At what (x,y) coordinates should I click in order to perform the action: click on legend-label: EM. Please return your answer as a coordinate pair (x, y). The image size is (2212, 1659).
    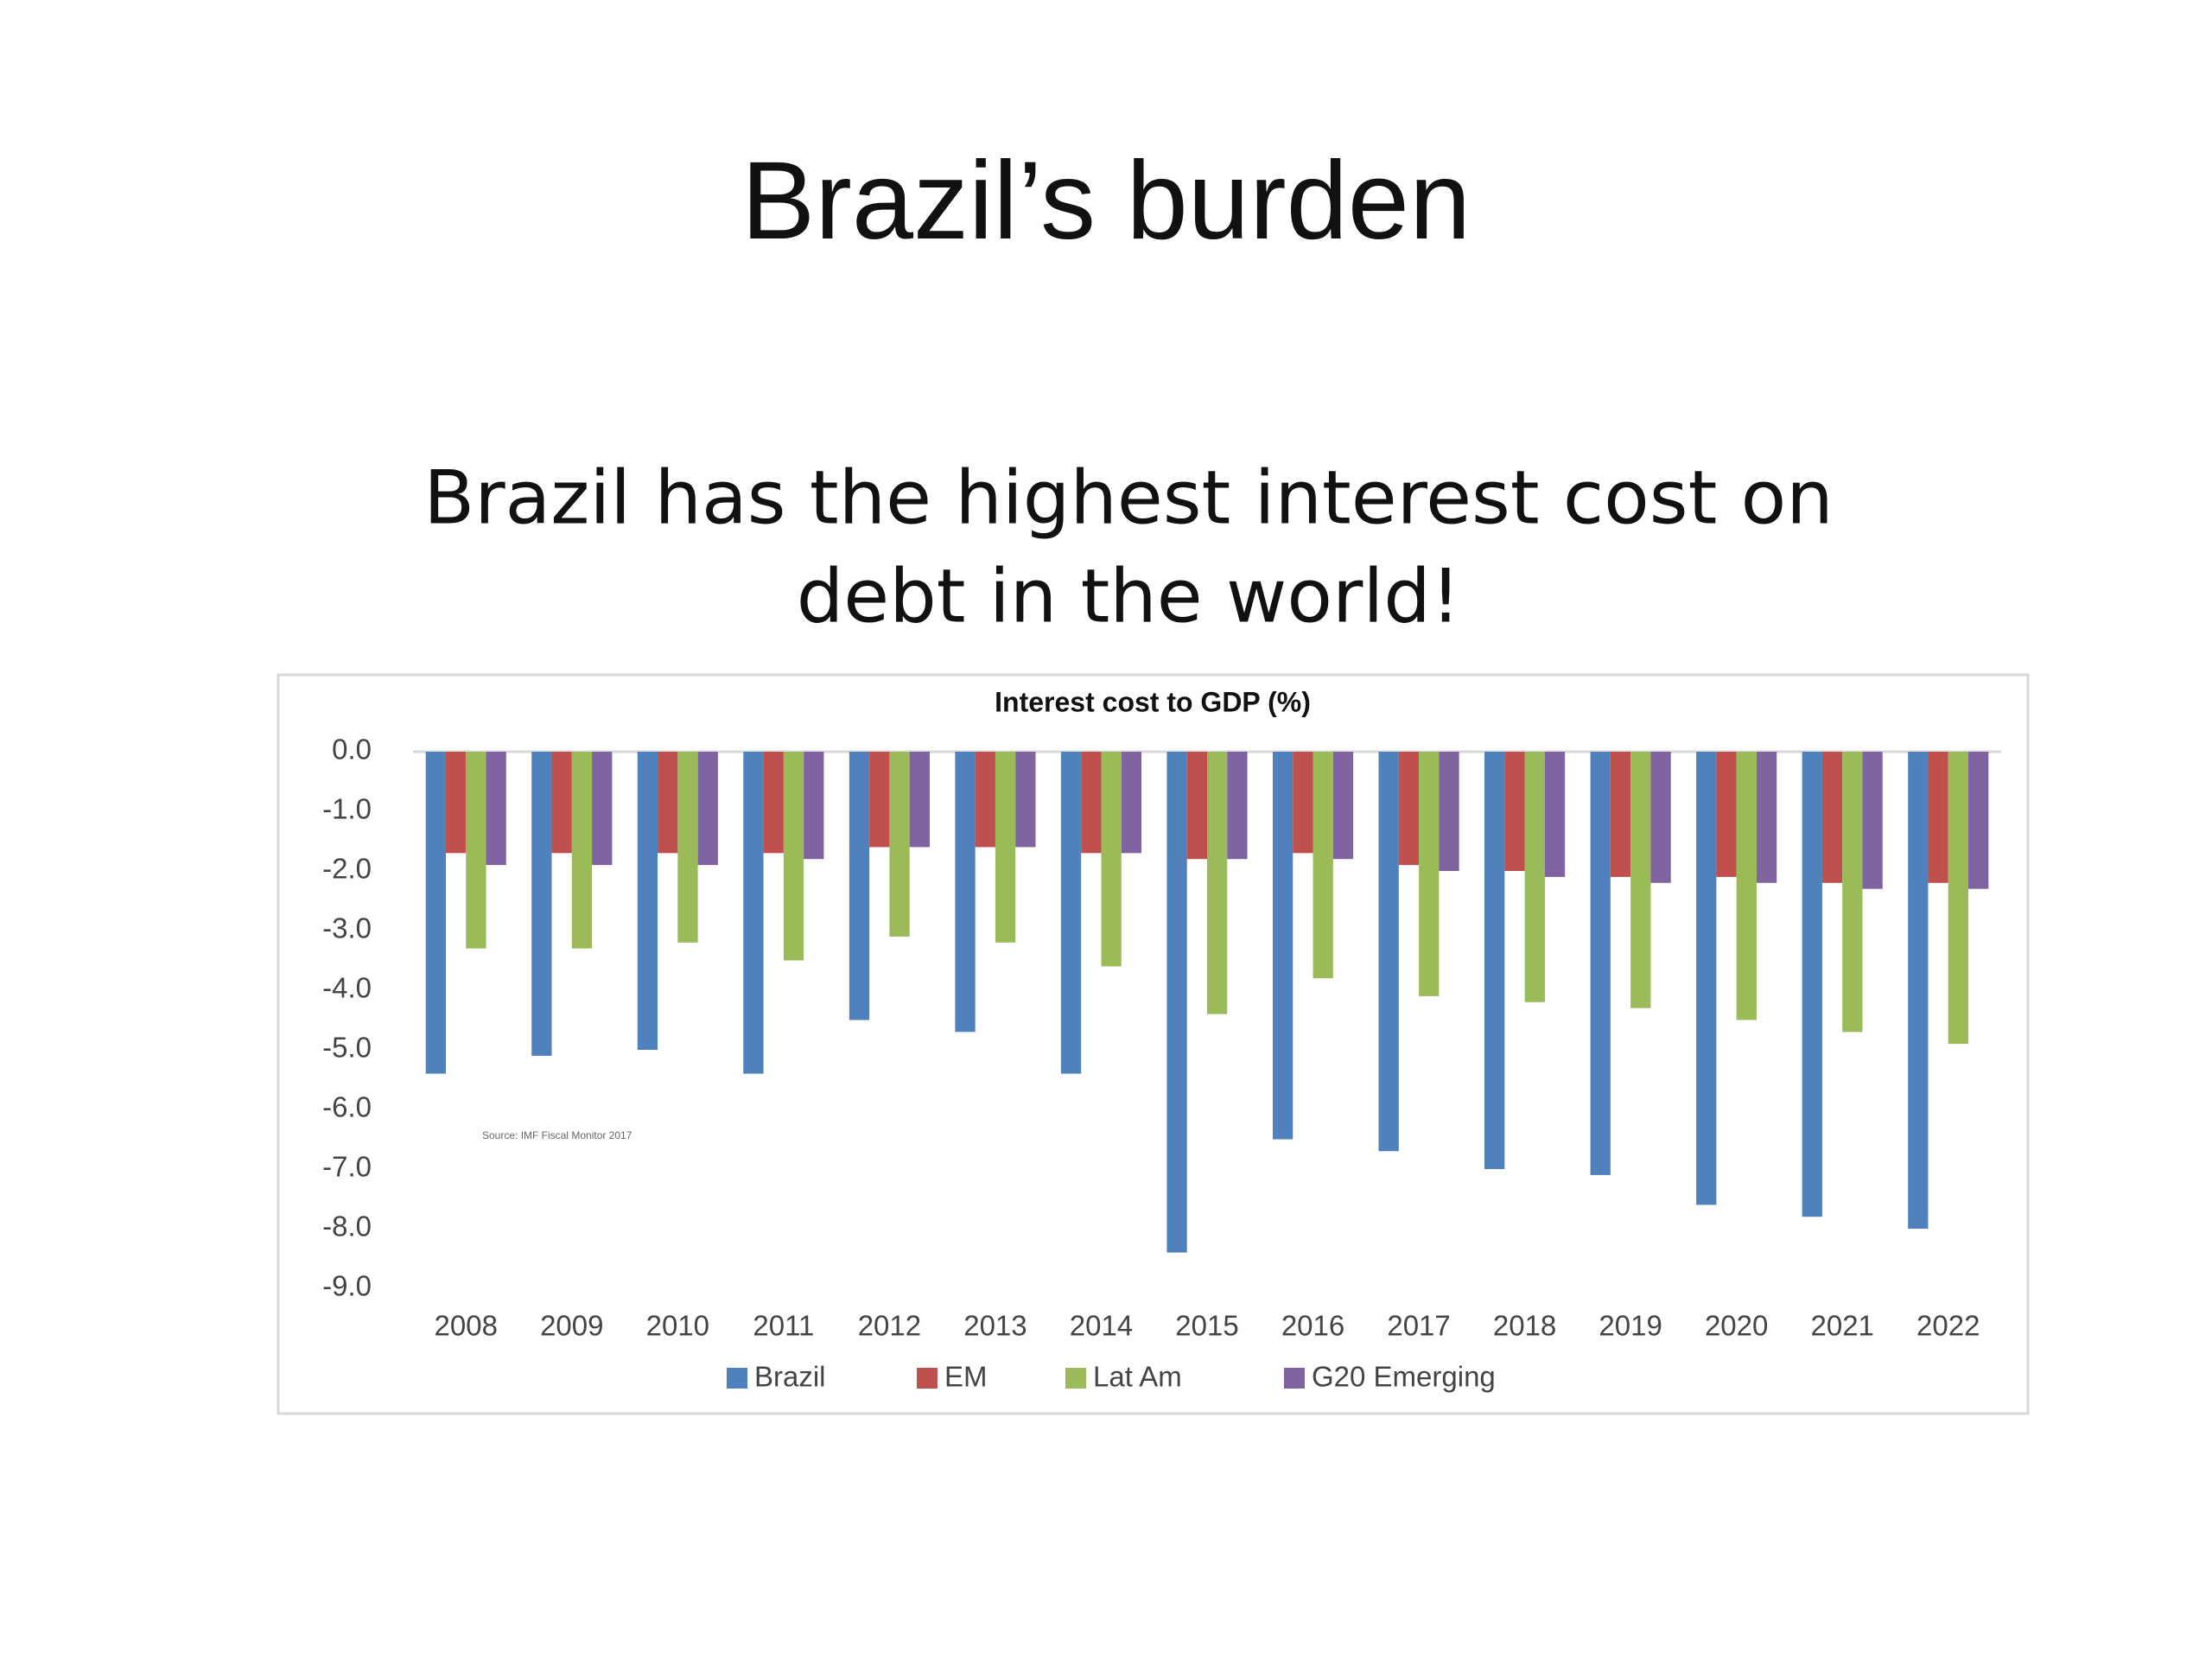
    Looking at the image, I should click on (966, 1377).